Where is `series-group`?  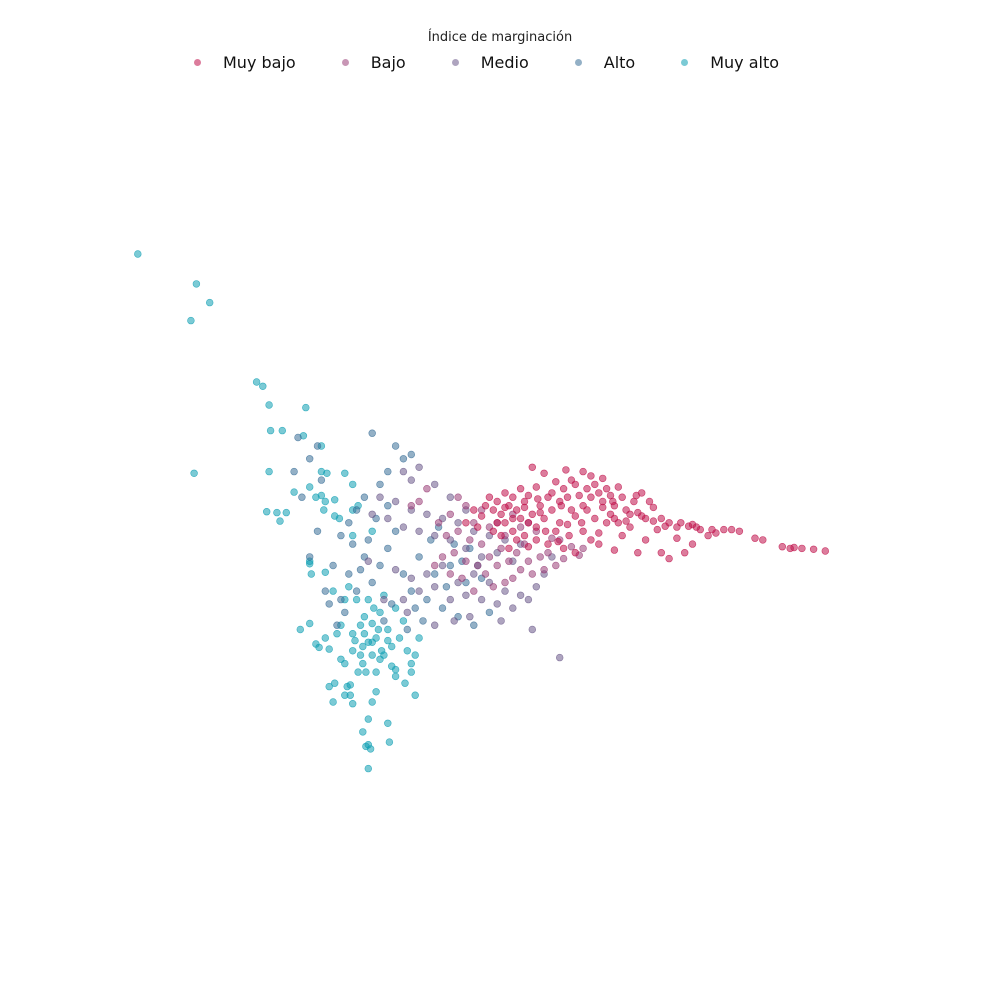 series-group is located at coordinates (392, 531).